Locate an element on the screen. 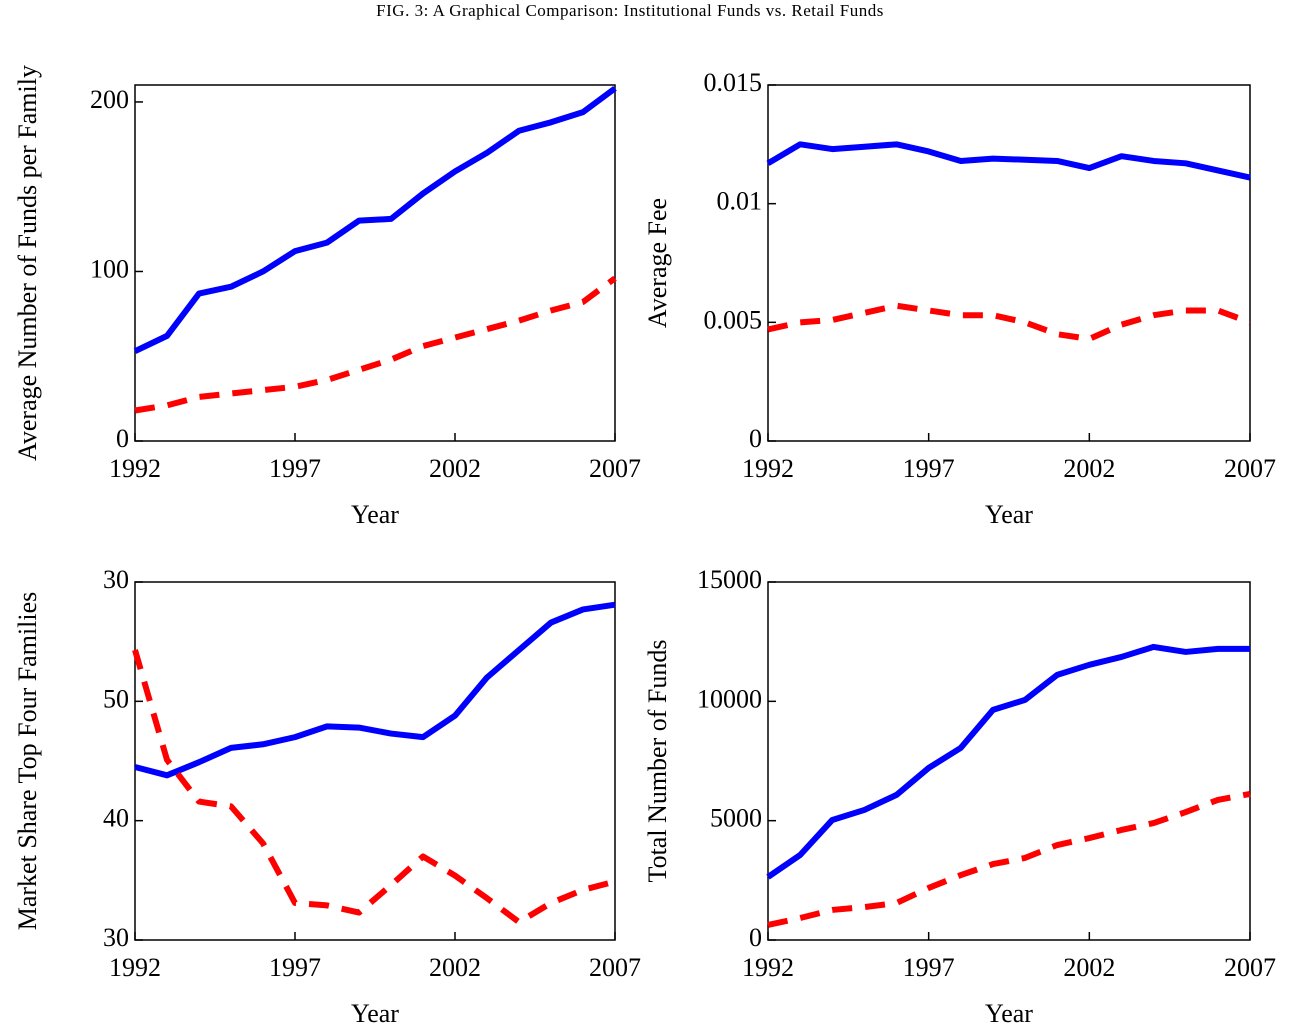 This screenshot has width=1296, height=1032. y-axis-label: Market Share Top Four Families is located at coordinates (27, 761).